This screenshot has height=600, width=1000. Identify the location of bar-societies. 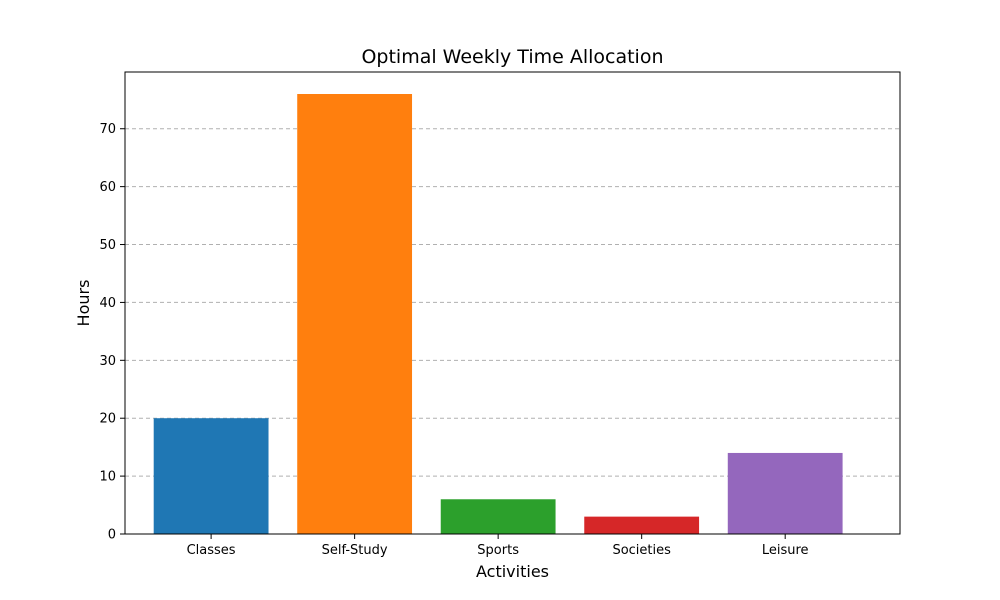
(642, 525).